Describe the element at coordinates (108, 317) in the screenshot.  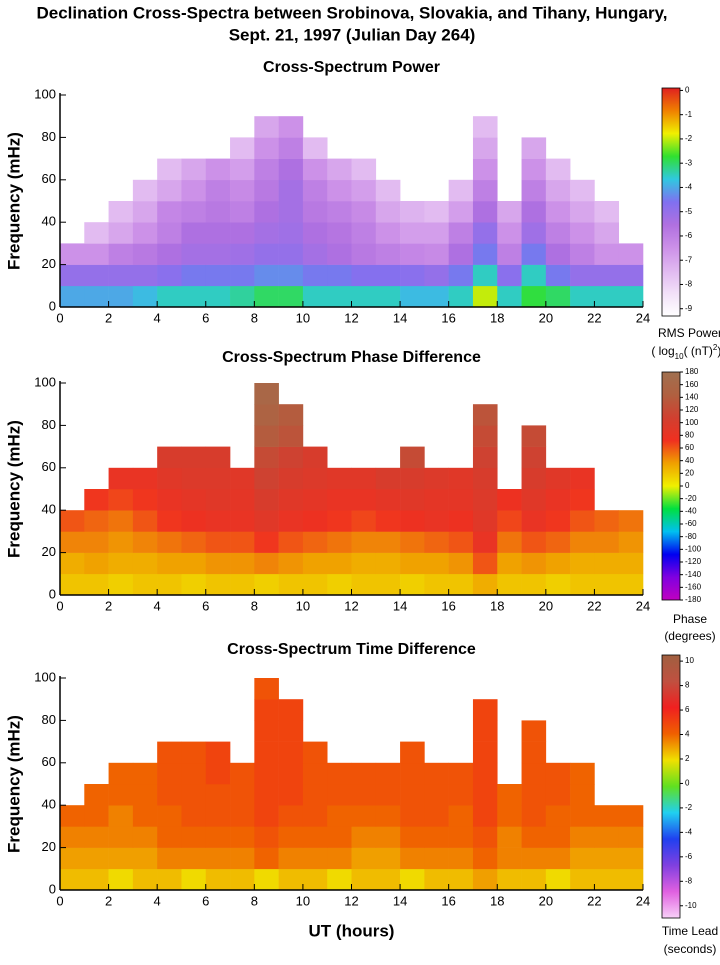
I see `x-tick-label: 2` at that location.